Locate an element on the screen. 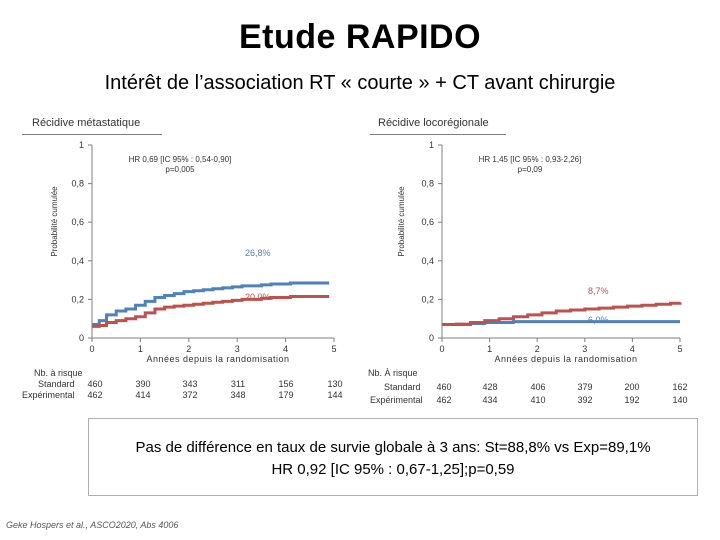  locoregional-y-tick-label: 0,8 is located at coordinates (427, 184).